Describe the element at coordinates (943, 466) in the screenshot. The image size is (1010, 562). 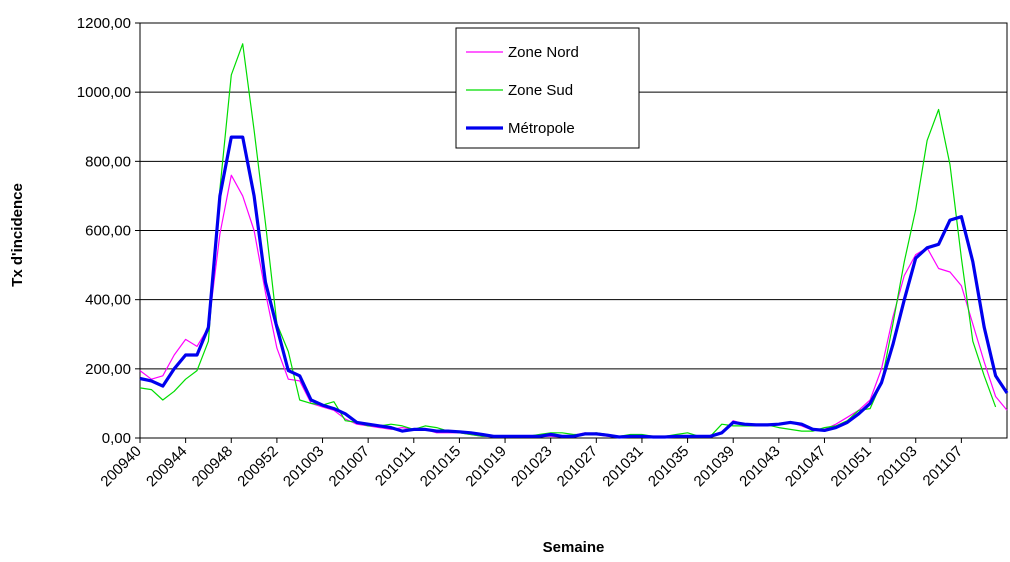
I see `x-tick-label: 201107` at that location.